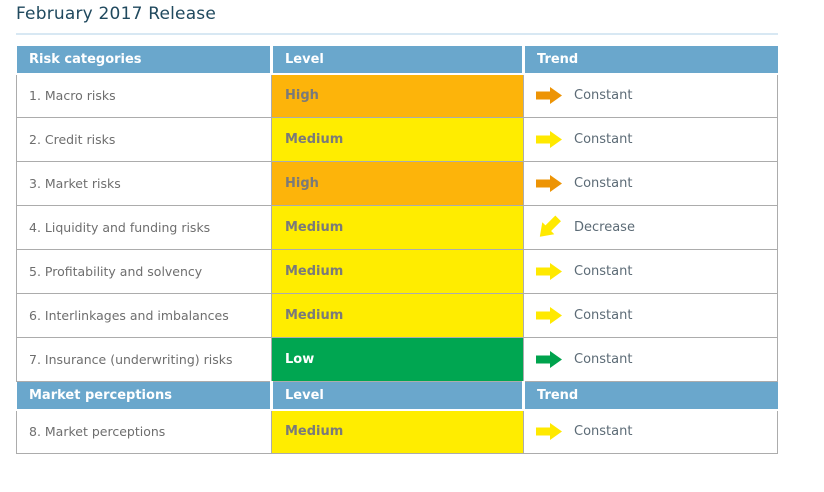 This screenshot has height=492, width=824. I want to click on table-row: 2. Credit risks Medium Constant, so click(397, 139).